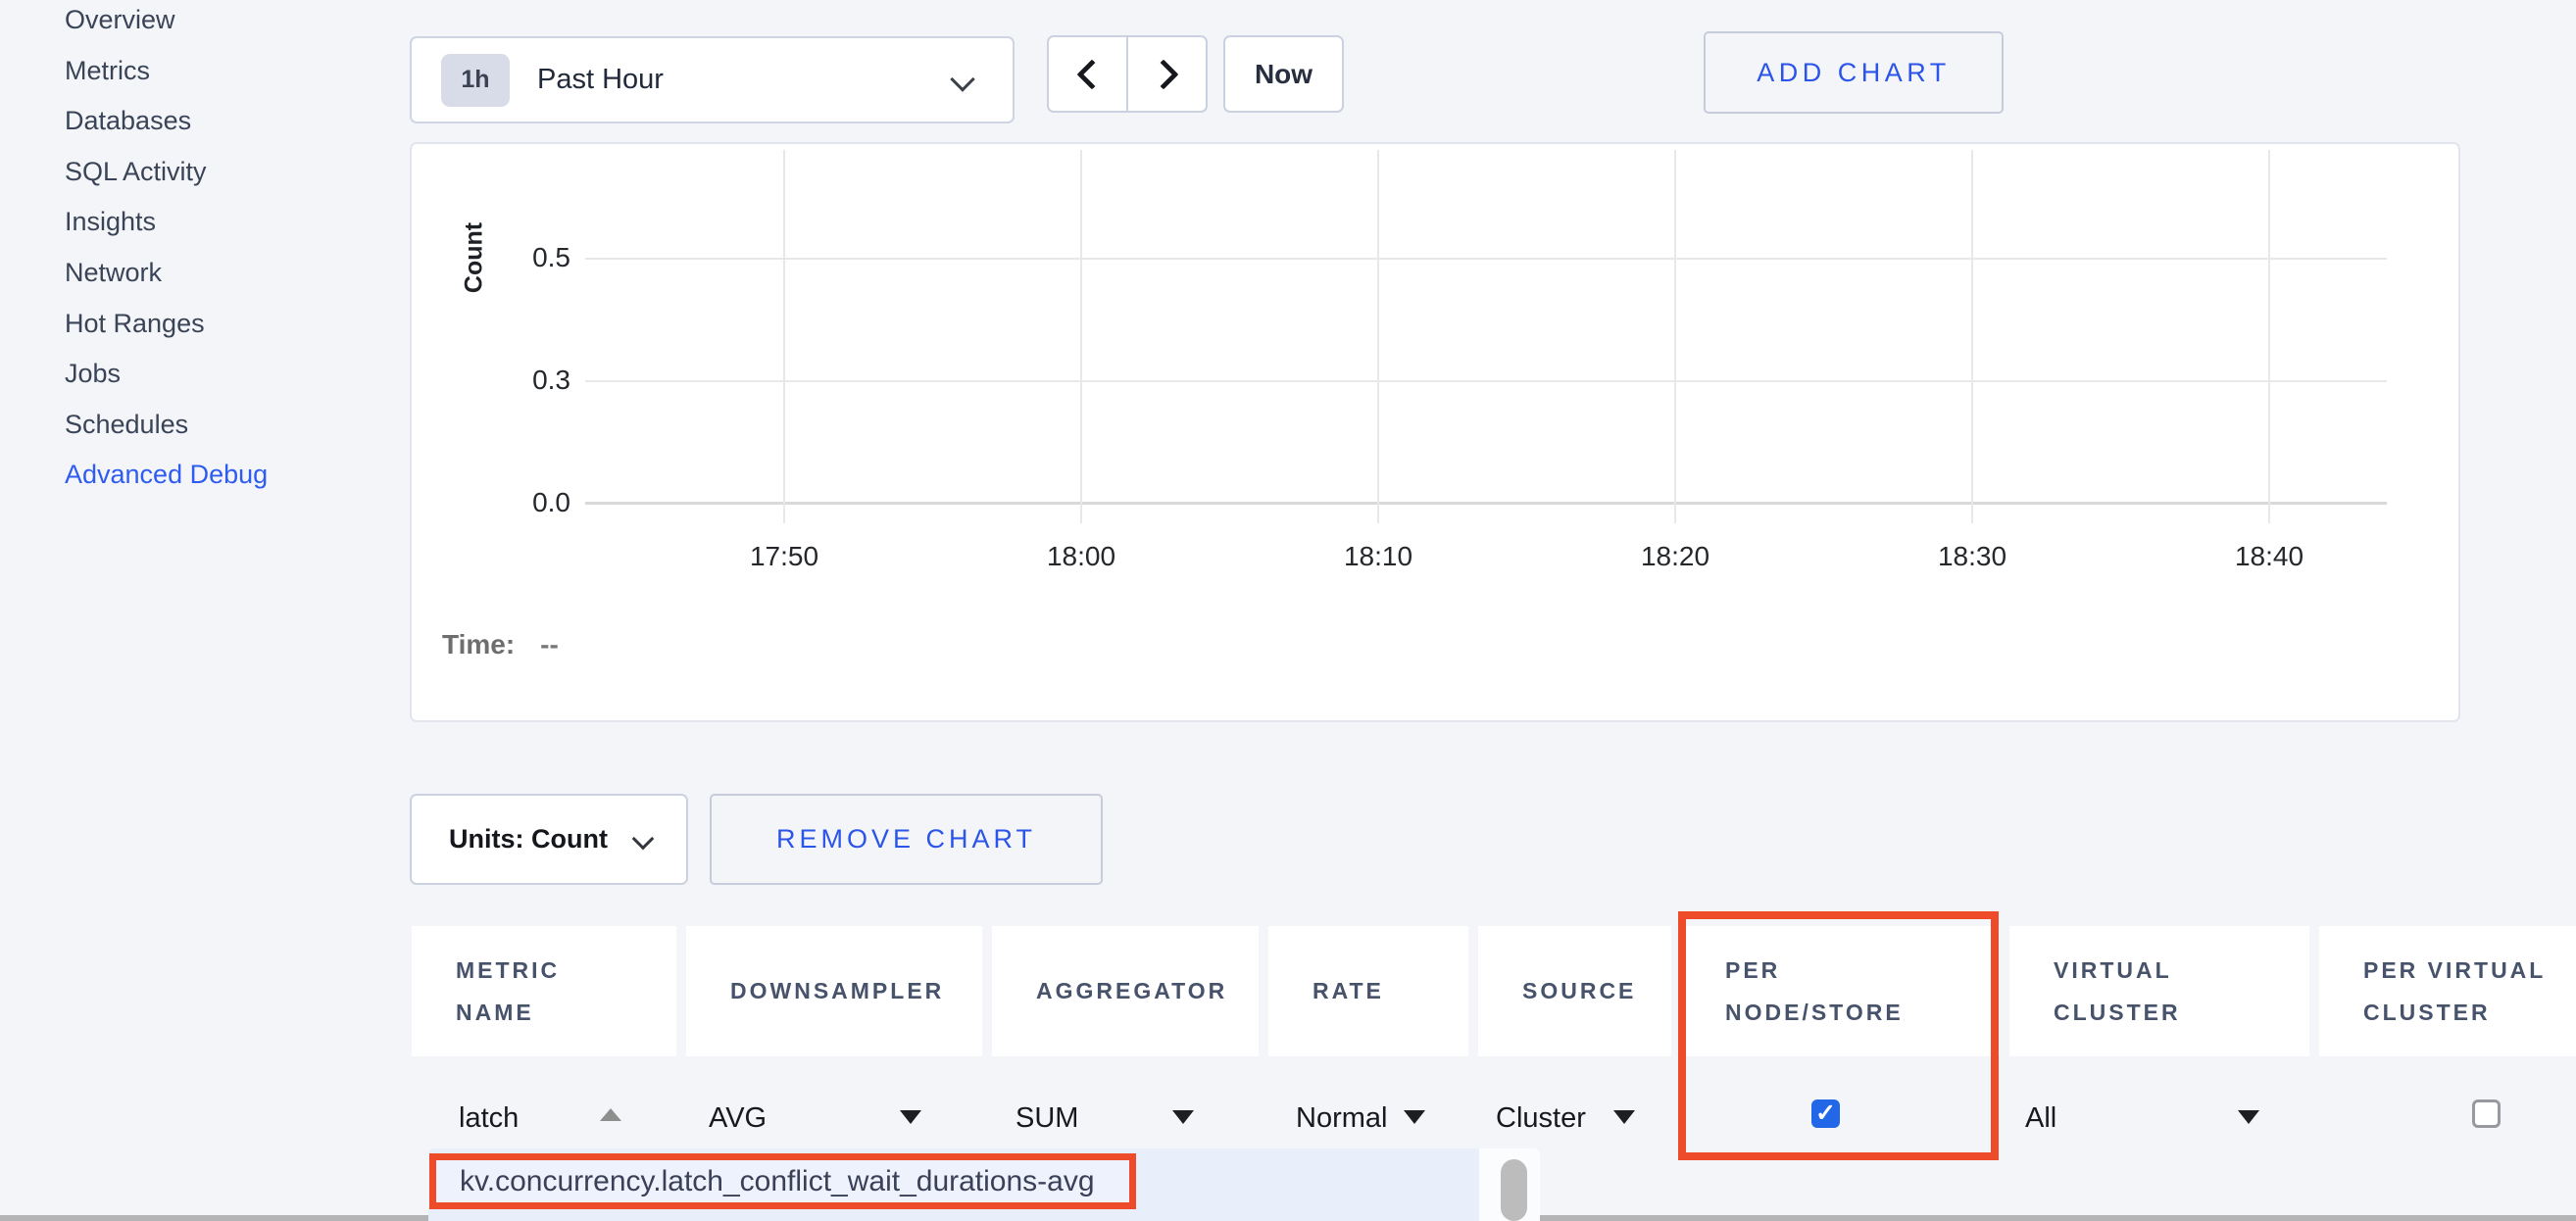 The image size is (2576, 1221). Describe the element at coordinates (1854, 72) in the screenshot. I see `add-chart-button: ADD CHART` at that location.